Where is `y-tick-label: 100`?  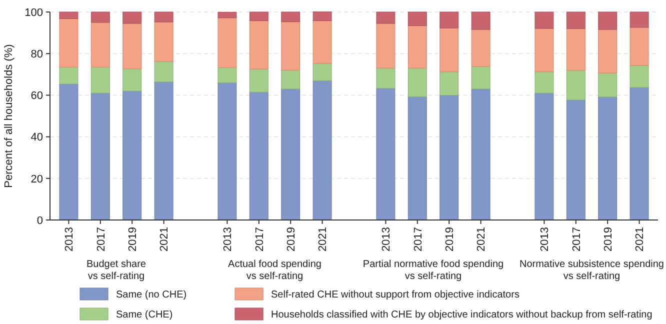 y-tick-label: 100 is located at coordinates (33, 12).